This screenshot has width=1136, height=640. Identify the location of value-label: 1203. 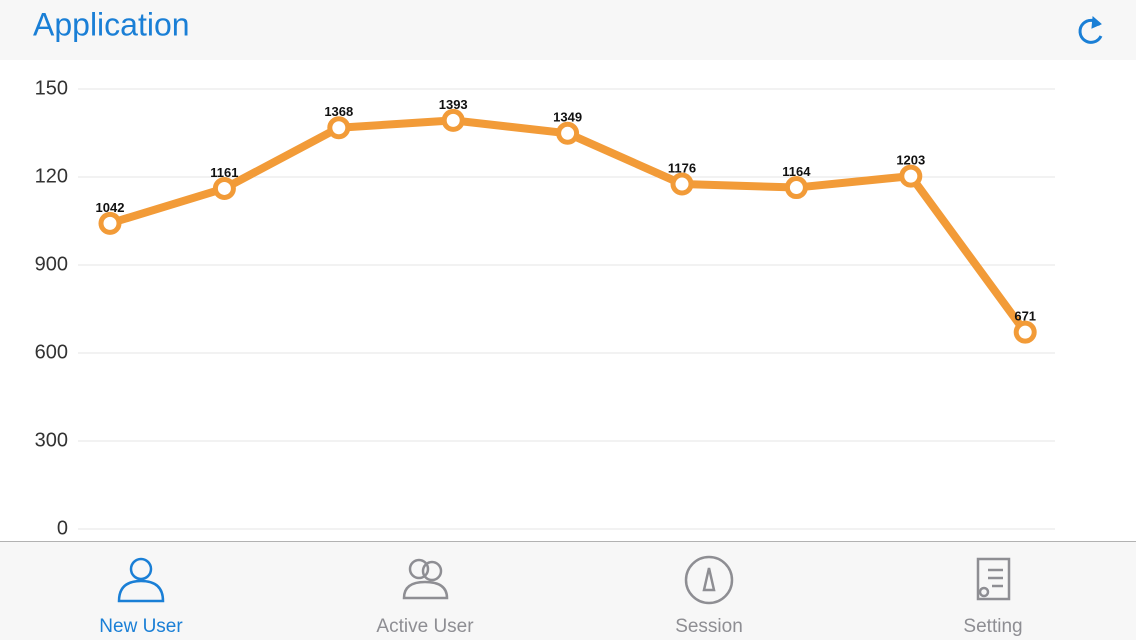
(910, 160).